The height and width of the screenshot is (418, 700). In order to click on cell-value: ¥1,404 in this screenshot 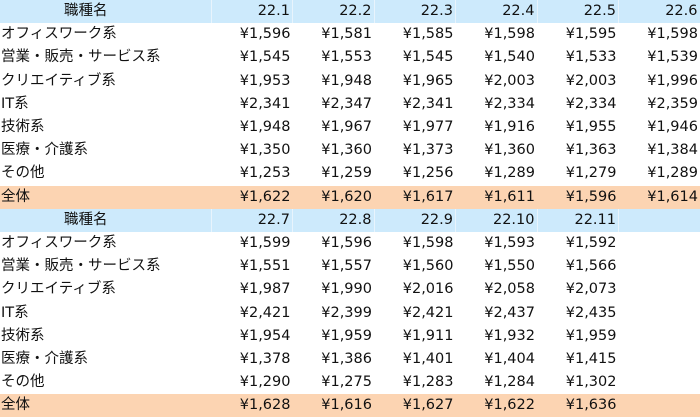, I will do `click(509, 358)`.